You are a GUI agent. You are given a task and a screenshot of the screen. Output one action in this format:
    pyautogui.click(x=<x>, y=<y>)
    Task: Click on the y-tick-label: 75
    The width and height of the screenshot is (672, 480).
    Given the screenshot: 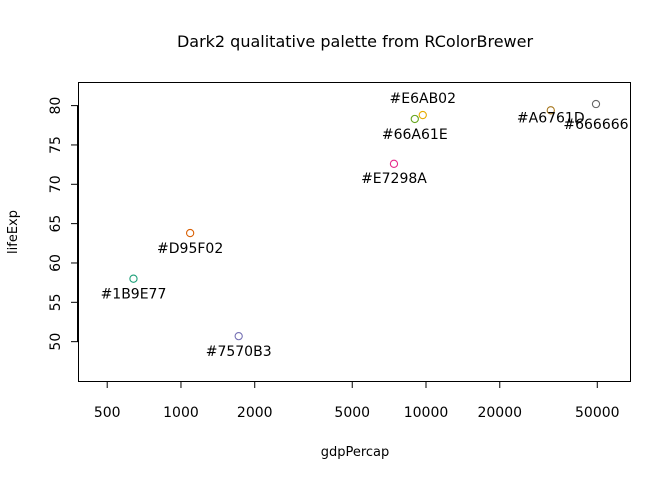 What is the action you would take?
    pyautogui.click(x=56, y=145)
    